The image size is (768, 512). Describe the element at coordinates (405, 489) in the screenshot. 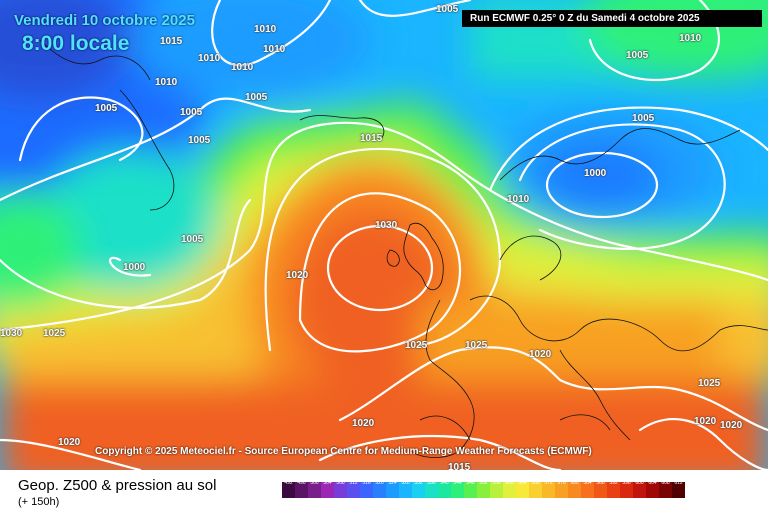

I see `scale-cell: 528` at that location.